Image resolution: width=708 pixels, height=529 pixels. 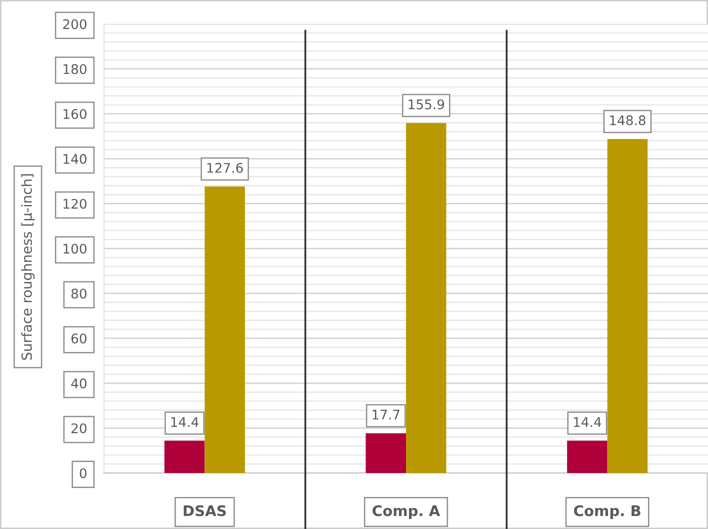 I want to click on y-tick-label: 40, so click(x=78, y=383).